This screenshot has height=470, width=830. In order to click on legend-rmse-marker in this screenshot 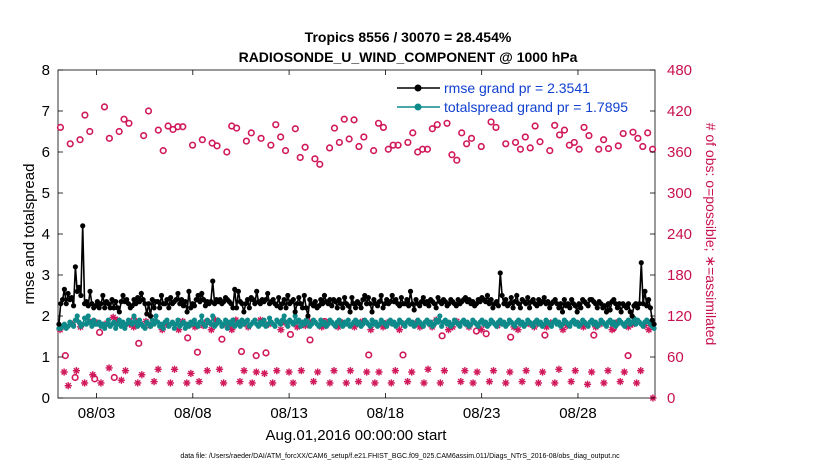, I will do `click(418, 88)`.